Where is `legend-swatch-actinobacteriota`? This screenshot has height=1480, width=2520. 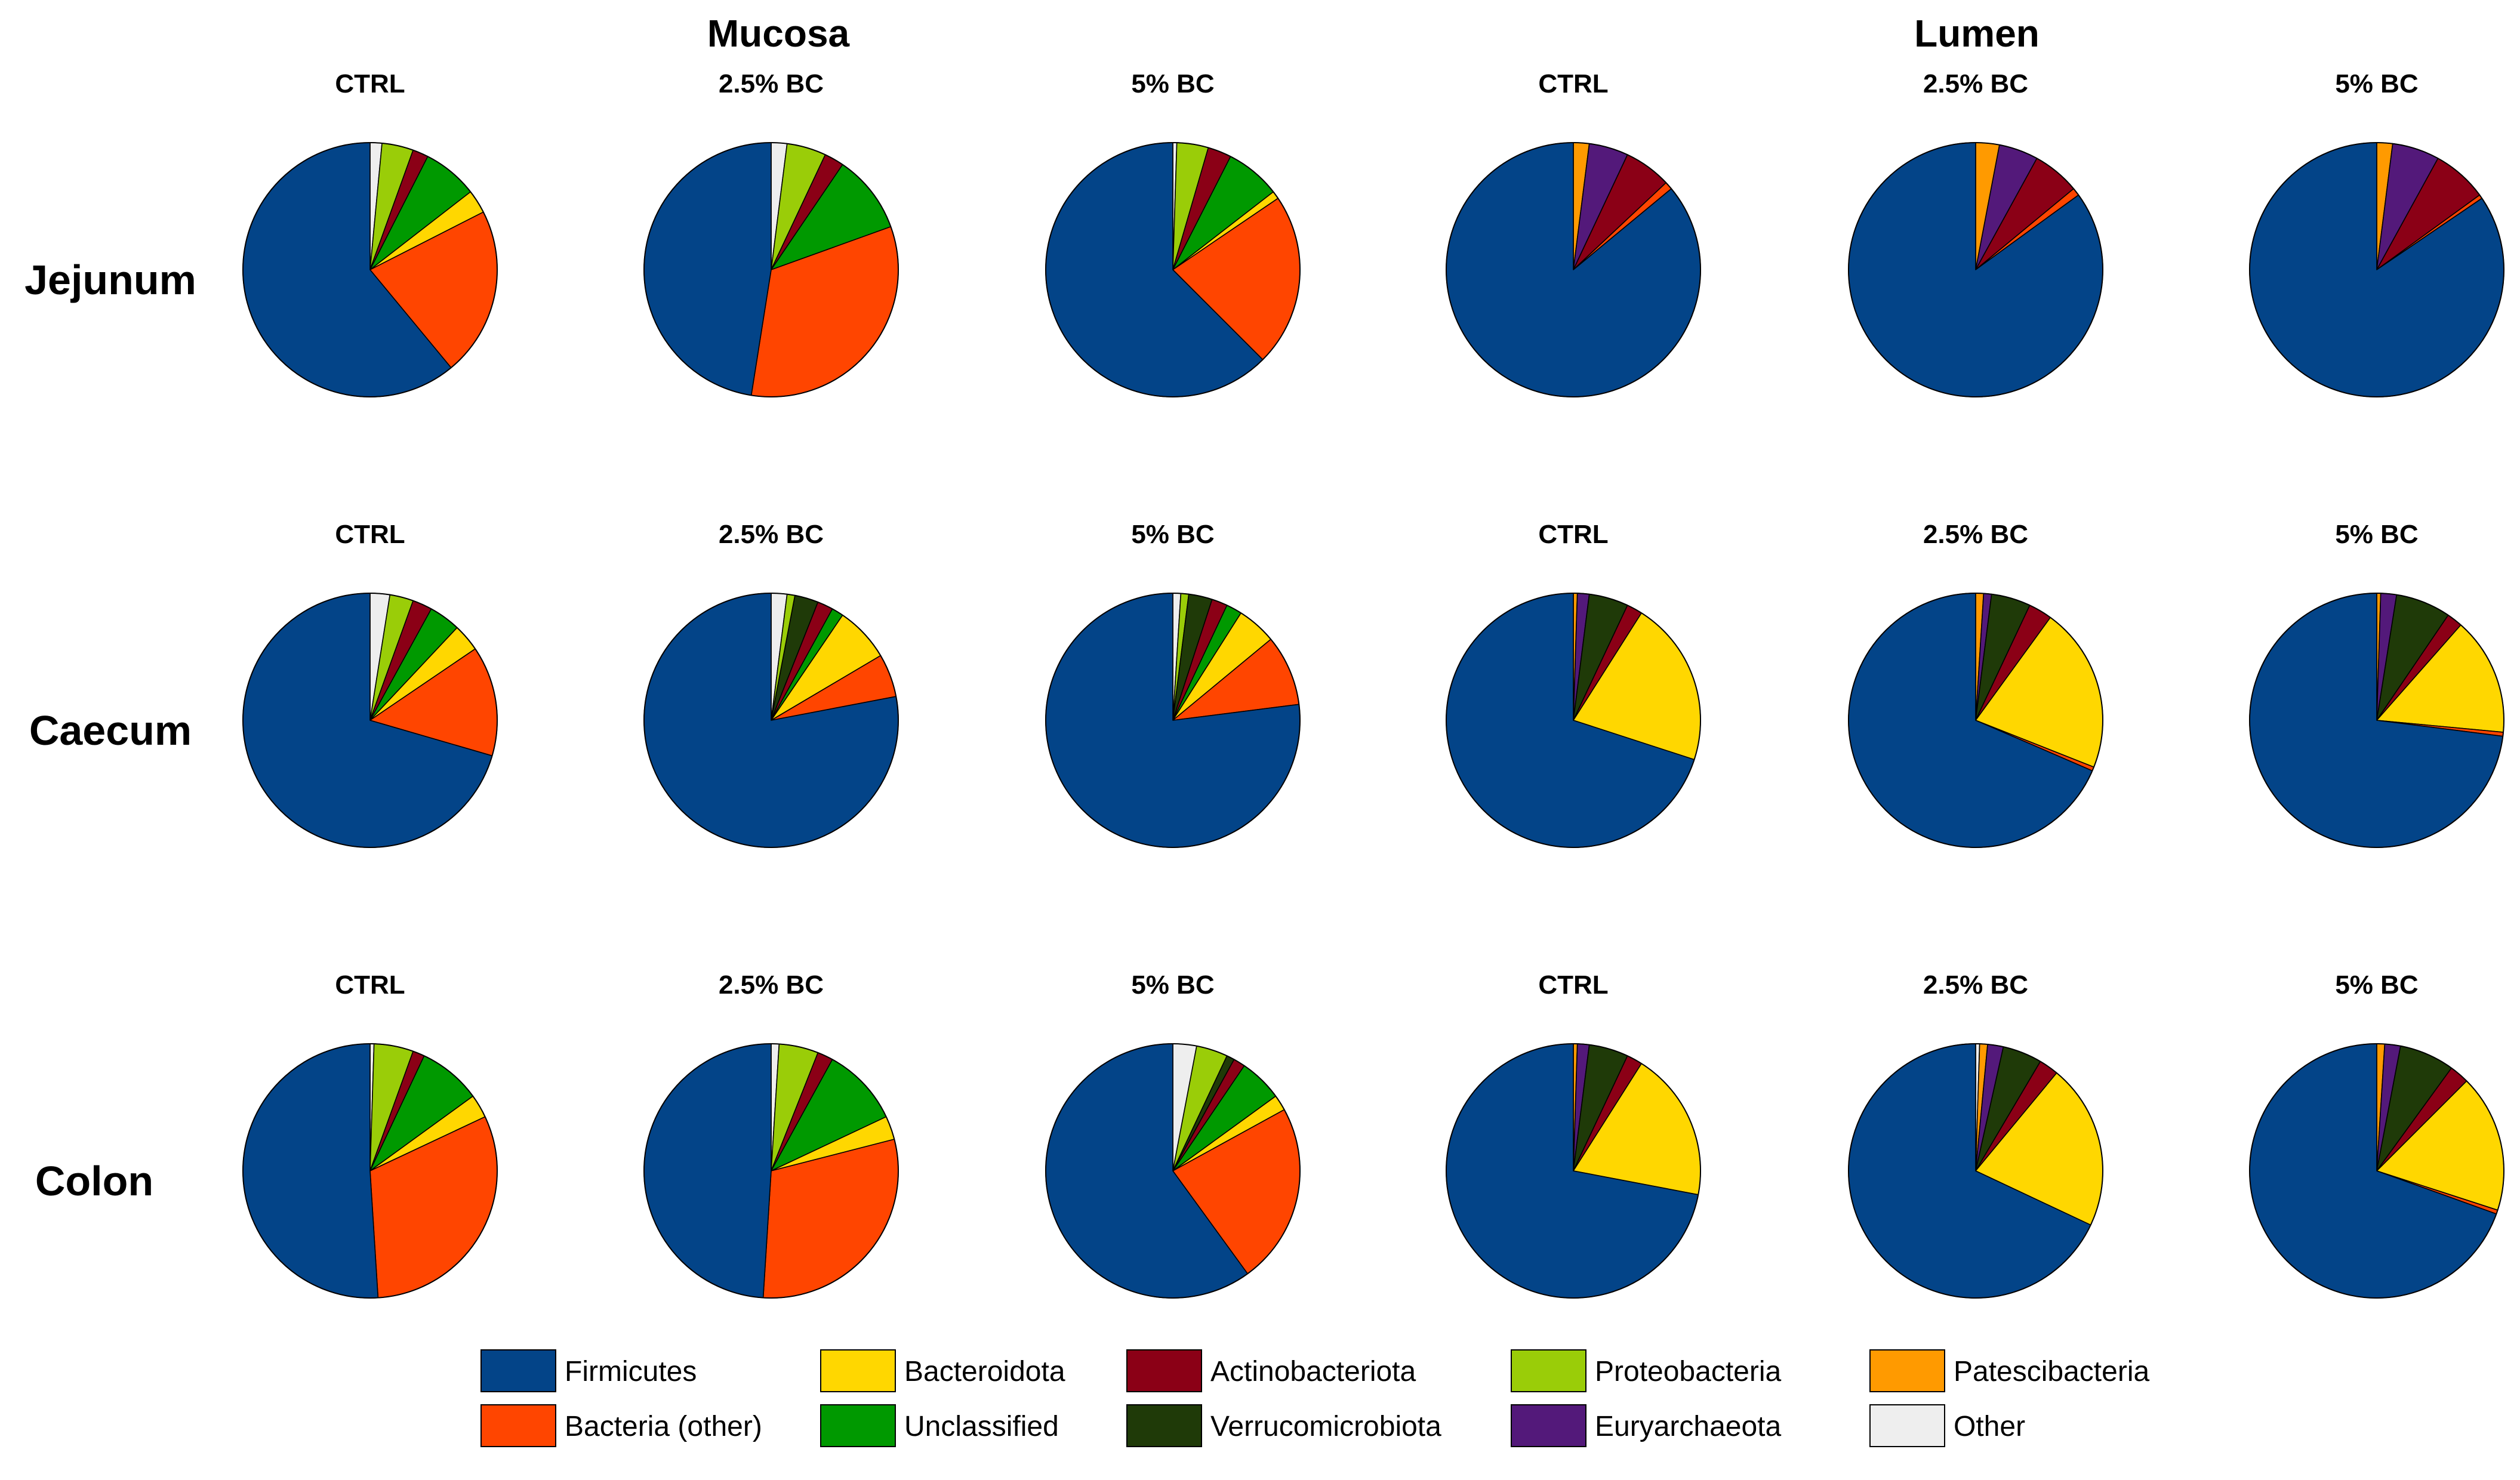
legend-swatch-actinobacteriota is located at coordinates (1164, 1370).